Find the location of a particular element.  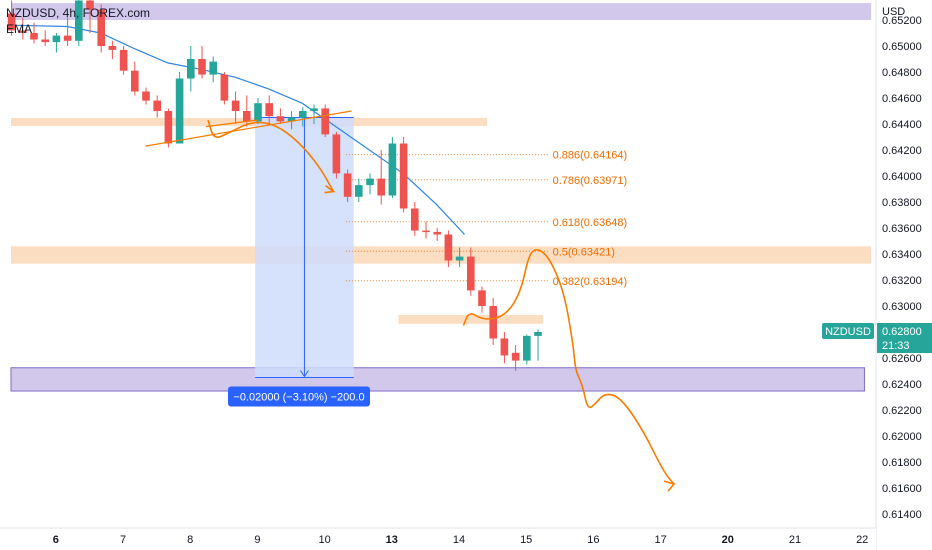

price-tick: 0.63000 is located at coordinates (902, 307).